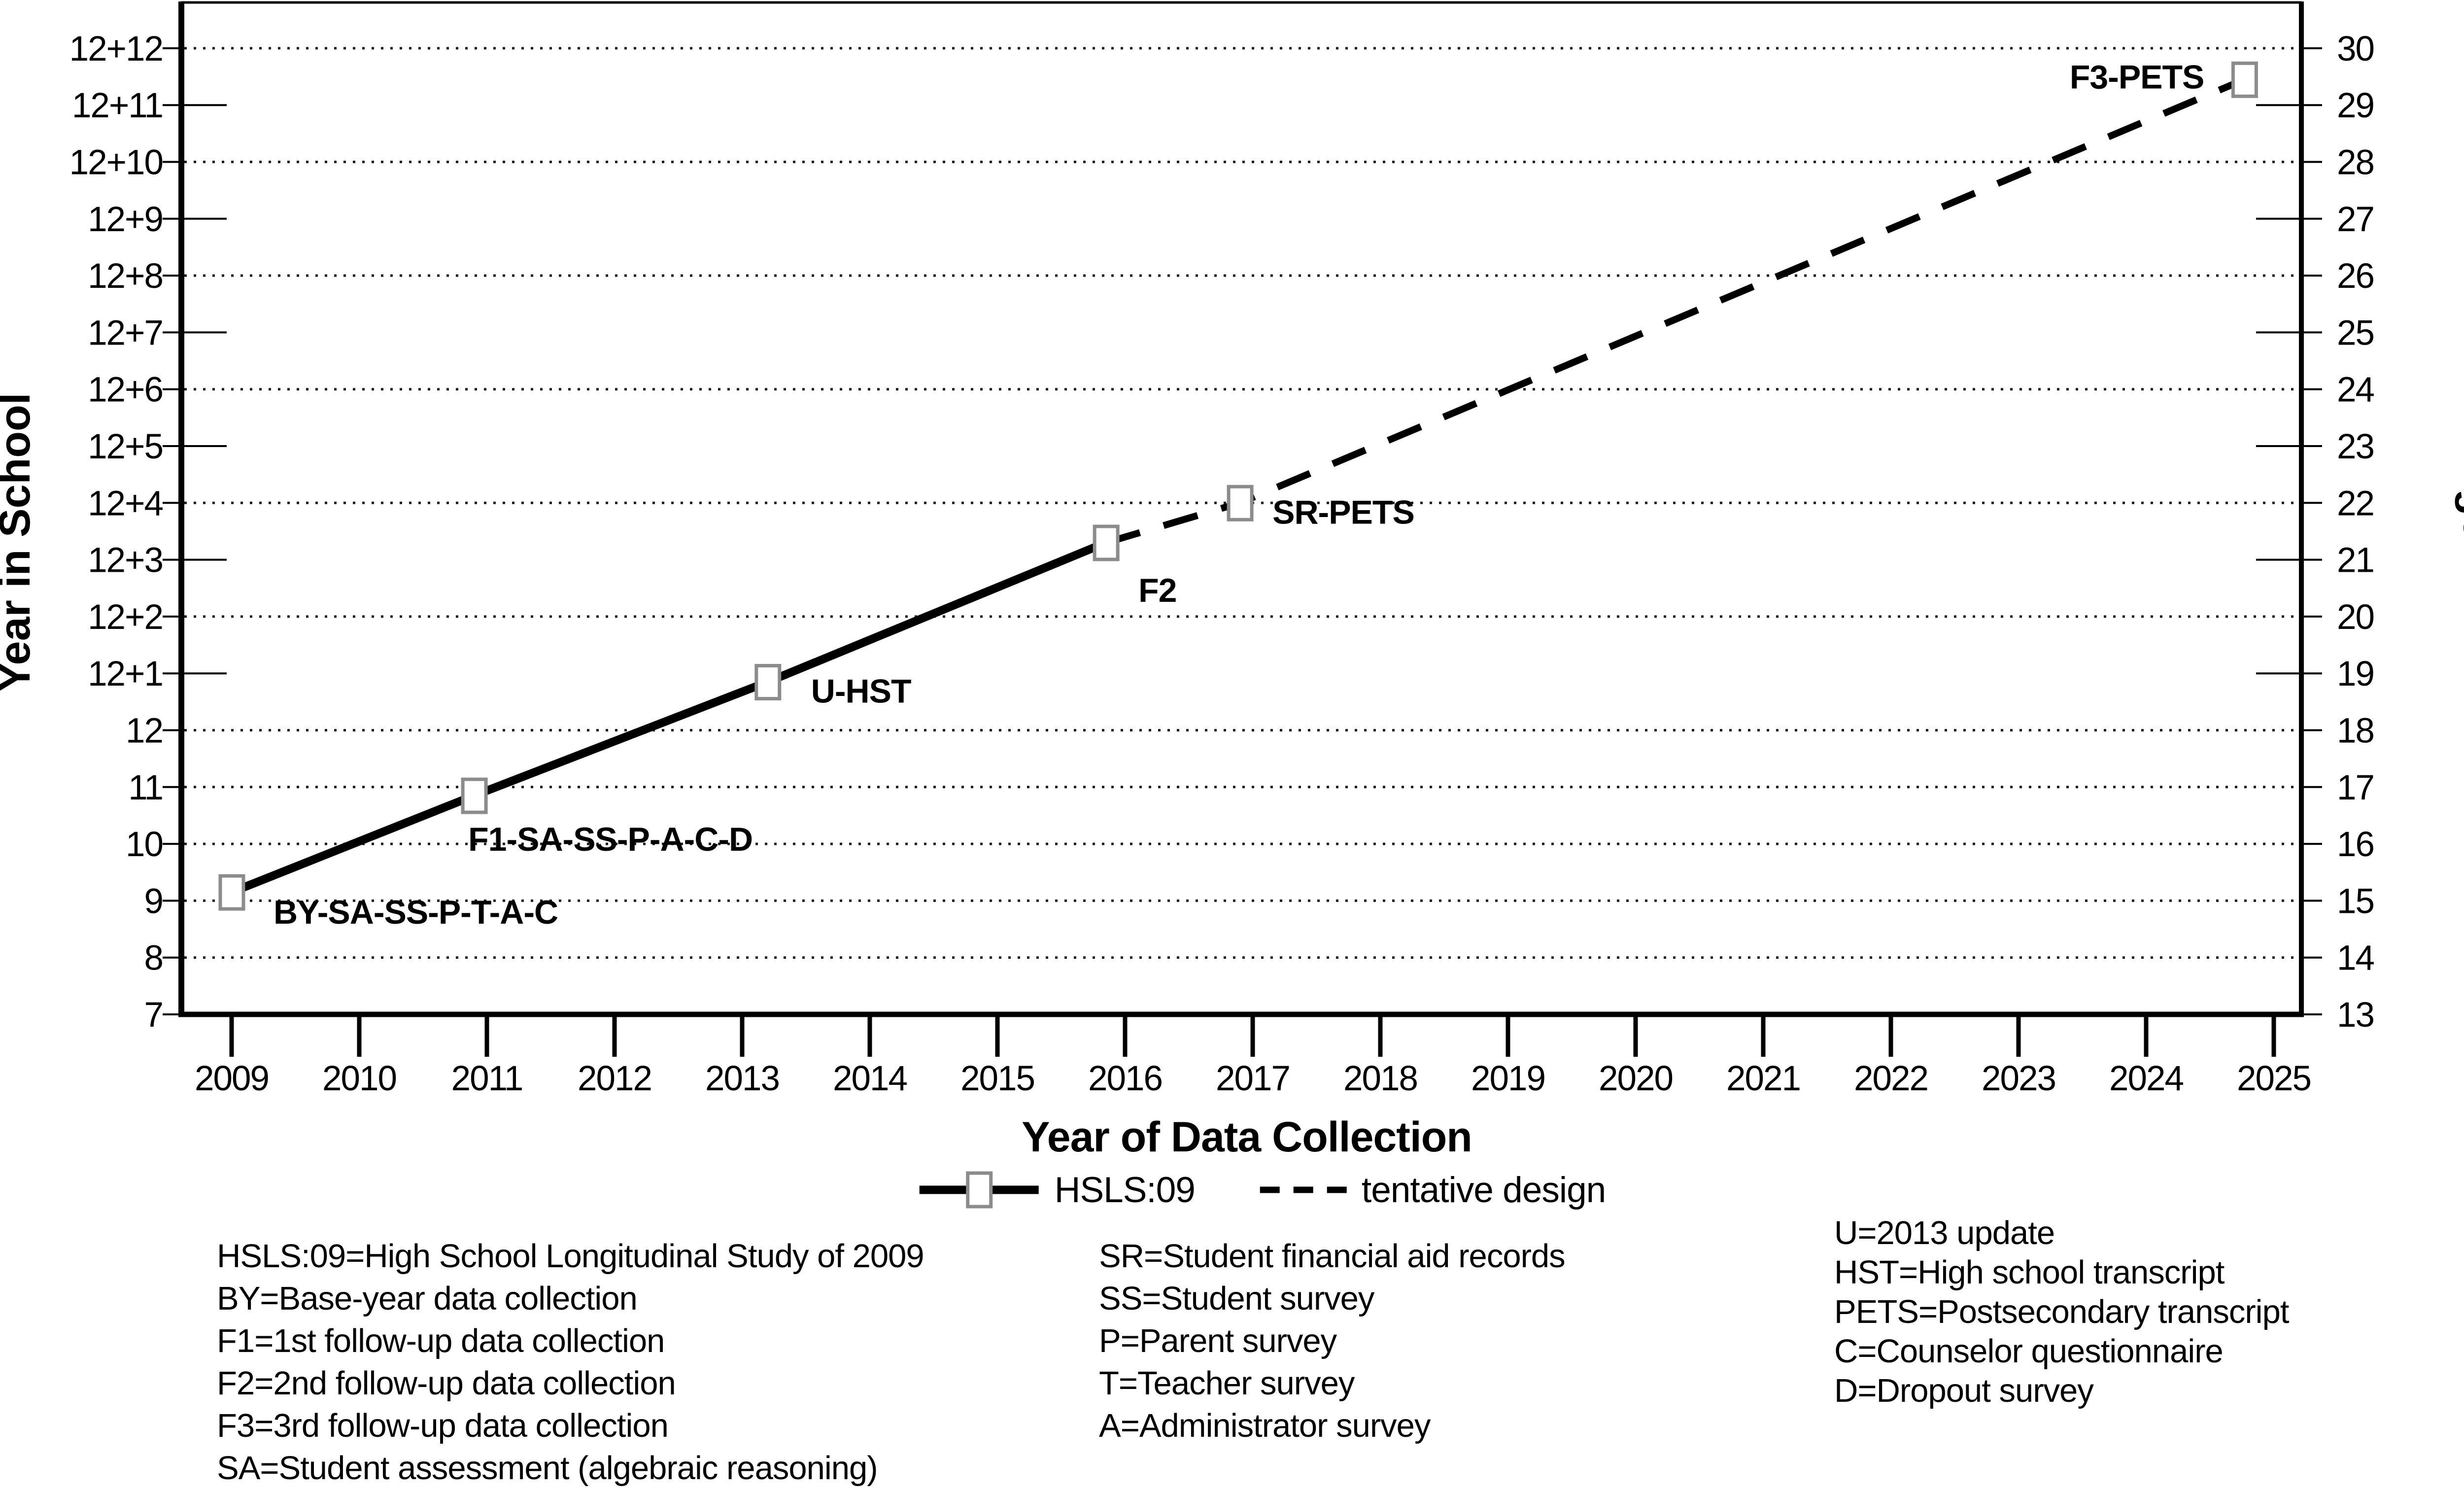 The height and width of the screenshot is (1491, 2464). What do you see at coordinates (742, 1078) in the screenshot?
I see `x-tick-label: 2013` at bounding box center [742, 1078].